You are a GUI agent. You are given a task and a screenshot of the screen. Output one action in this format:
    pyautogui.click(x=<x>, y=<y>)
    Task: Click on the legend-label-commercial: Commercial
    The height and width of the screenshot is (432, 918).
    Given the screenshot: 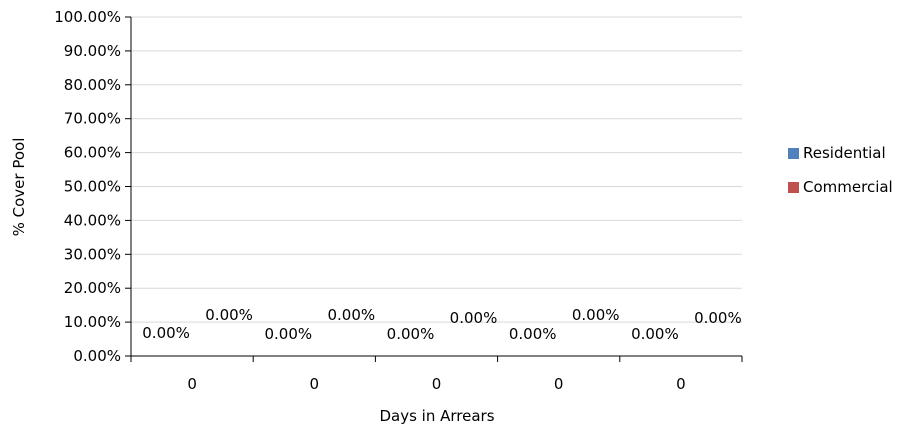 What is the action you would take?
    pyautogui.click(x=848, y=187)
    